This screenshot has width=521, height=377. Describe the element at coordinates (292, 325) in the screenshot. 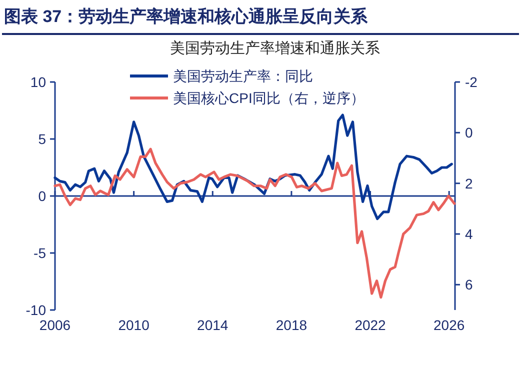

I see `x-tick-label: 2018` at that location.